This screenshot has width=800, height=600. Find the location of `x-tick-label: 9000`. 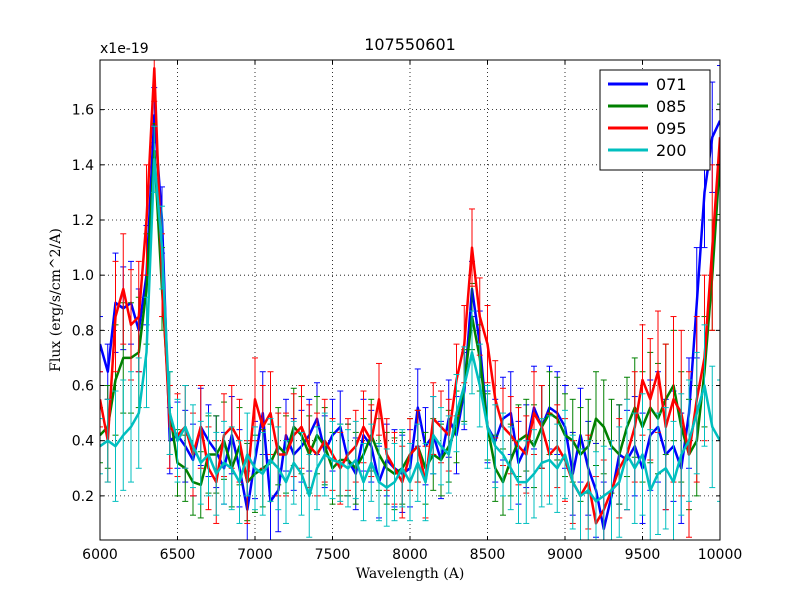

x-tick-label: 9000 is located at coordinates (565, 555).